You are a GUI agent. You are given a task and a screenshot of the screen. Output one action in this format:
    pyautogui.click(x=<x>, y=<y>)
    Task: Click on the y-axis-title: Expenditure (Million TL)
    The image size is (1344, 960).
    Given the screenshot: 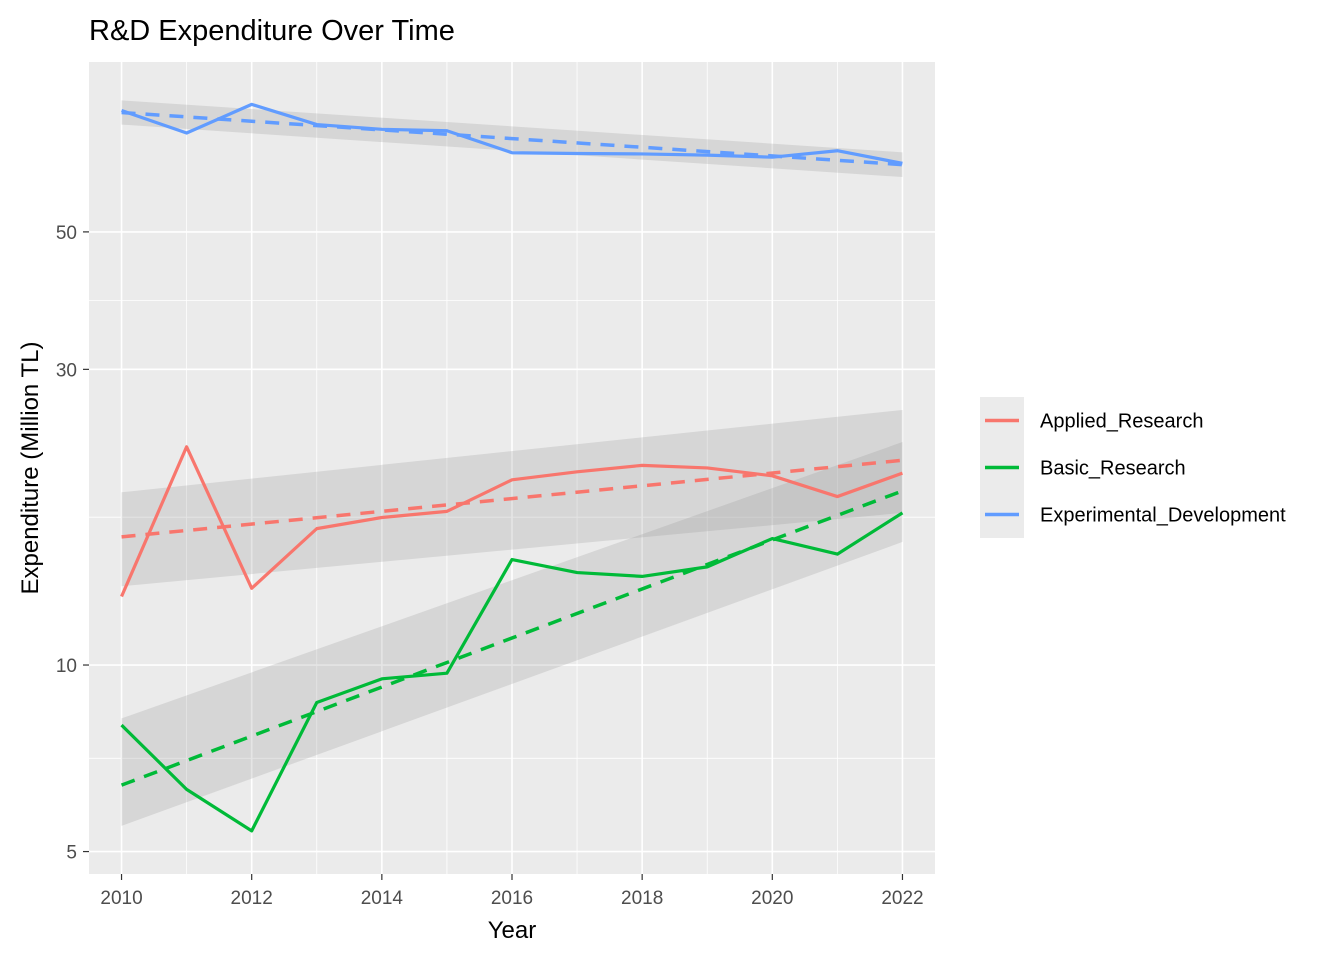 What is the action you would take?
    pyautogui.click(x=30, y=468)
    